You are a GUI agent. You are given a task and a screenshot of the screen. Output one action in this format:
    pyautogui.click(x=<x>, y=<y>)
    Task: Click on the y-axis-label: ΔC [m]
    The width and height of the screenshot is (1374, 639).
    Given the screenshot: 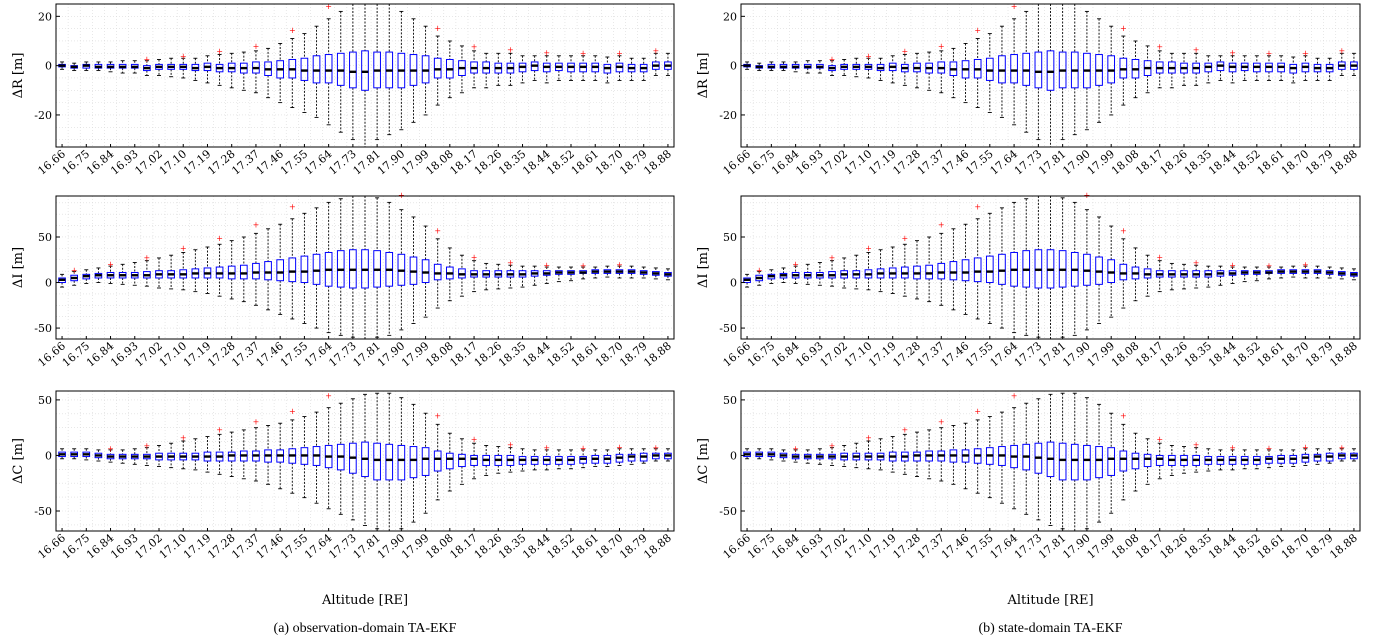 What is the action you would take?
    pyautogui.click(x=18, y=461)
    